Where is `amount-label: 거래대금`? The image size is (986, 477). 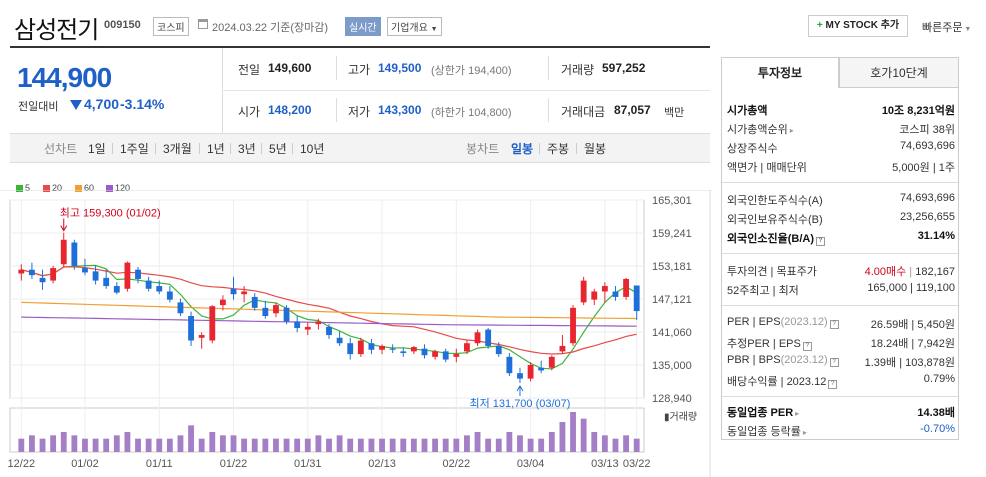 amount-label: 거래대금 is located at coordinates (583, 112).